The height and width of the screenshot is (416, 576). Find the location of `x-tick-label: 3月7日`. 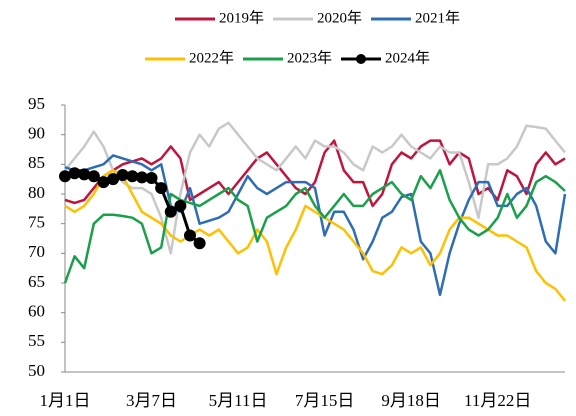

x-tick-label: 3月7日 is located at coordinates (151, 400).